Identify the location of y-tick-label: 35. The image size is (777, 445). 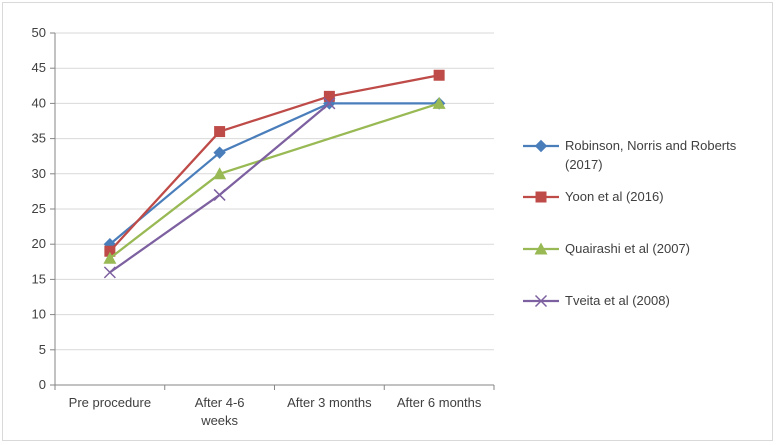
(39, 138).